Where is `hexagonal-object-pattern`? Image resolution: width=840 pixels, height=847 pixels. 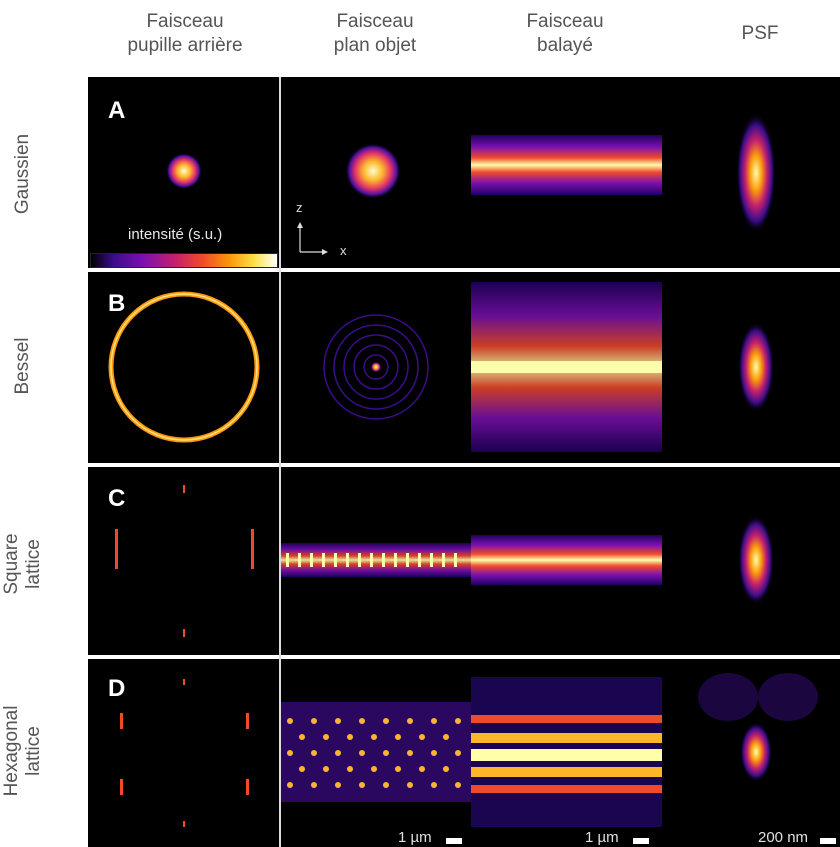 hexagonal-object-pattern is located at coordinates (375, 752).